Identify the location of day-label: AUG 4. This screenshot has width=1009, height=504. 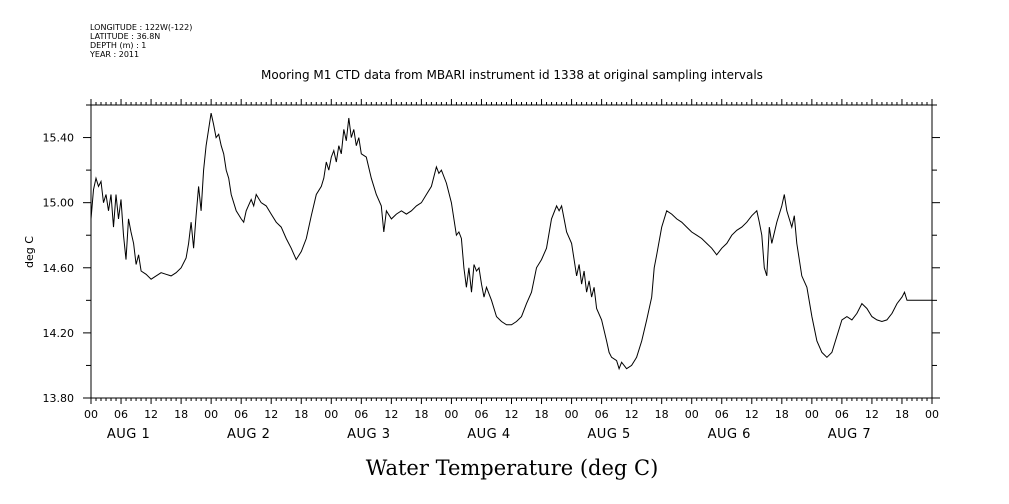
(488, 434).